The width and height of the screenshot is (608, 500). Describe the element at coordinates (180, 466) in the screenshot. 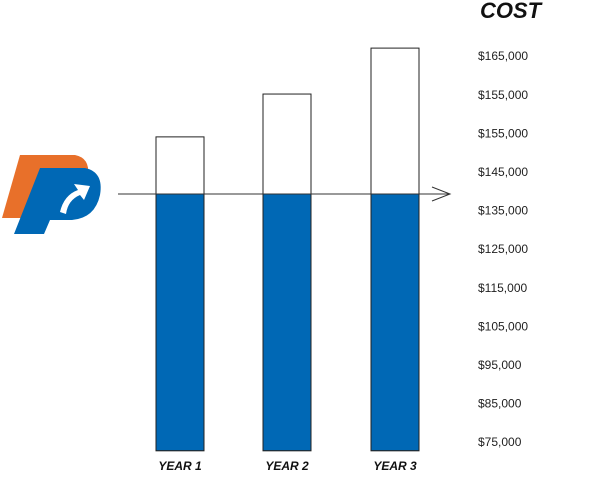

I see `x-tick-label: YEAR 1` at that location.